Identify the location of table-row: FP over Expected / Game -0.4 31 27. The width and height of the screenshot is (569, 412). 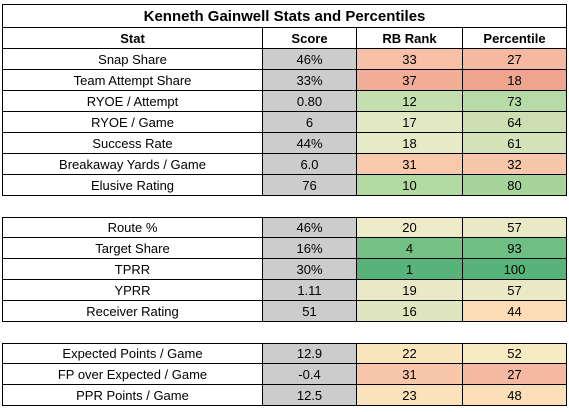
(284, 374).